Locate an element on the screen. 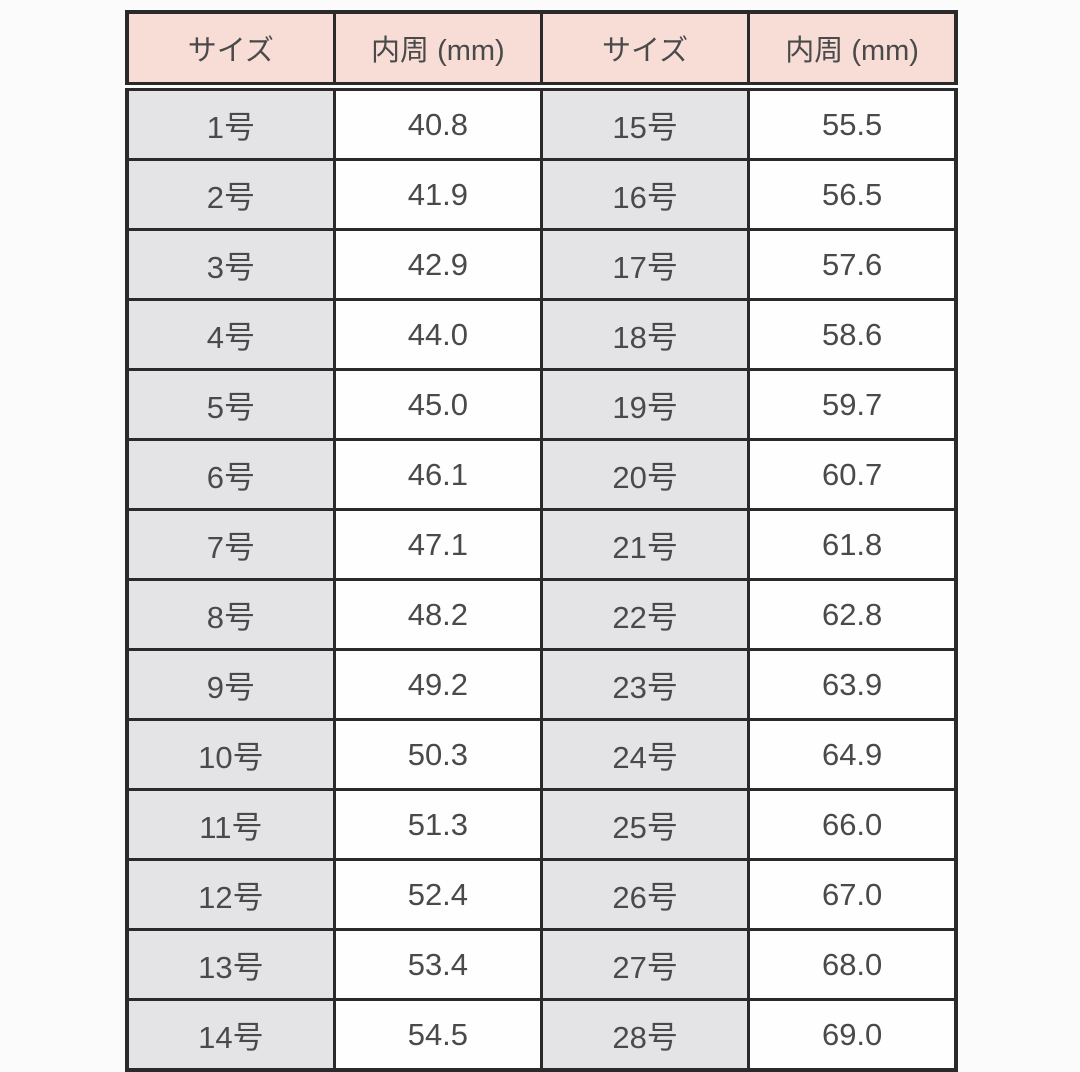 This screenshot has height=1072, width=1080. table-row: 4号 44.0 18号 58.6 is located at coordinates (541, 334).